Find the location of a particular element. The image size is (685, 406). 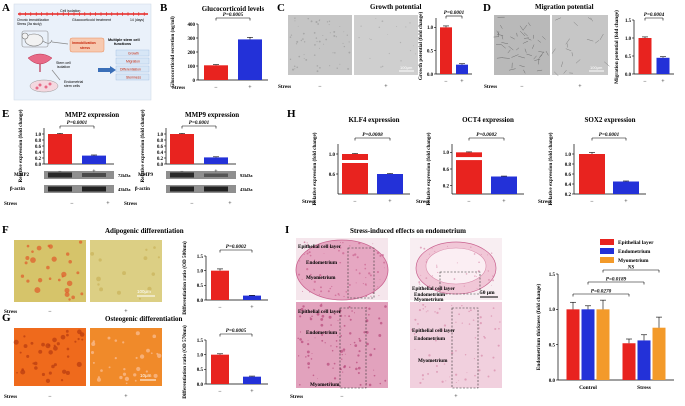

category-label: − is located at coordinates (446, 82).